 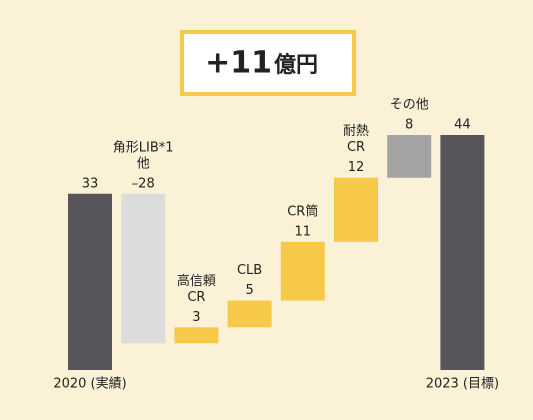 I want to click on category-label: 耐熱, so click(x=356, y=131).